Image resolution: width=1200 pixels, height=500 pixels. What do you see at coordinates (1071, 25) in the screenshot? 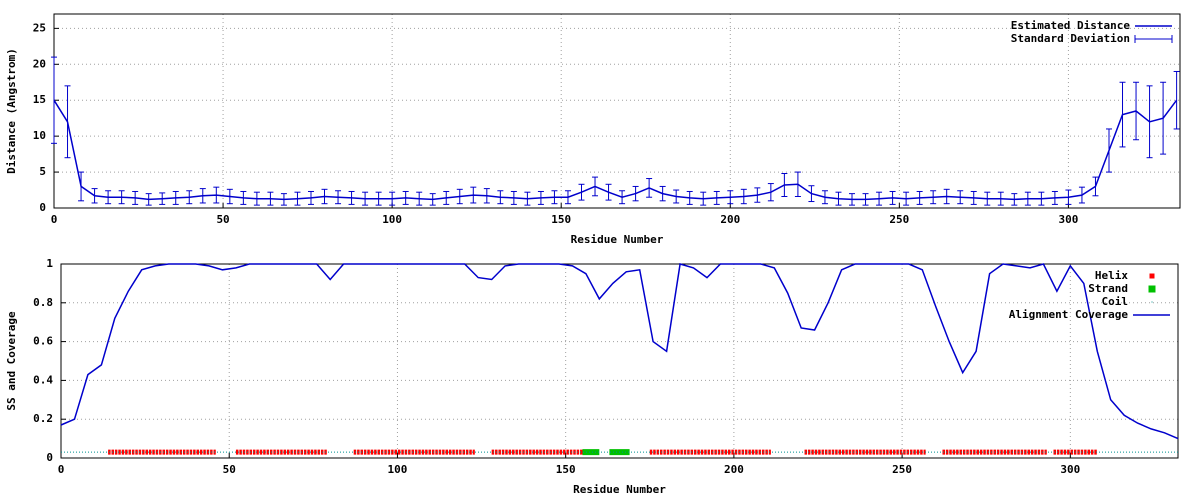
I see `legend-label: Estimated Distance` at bounding box center [1071, 25].